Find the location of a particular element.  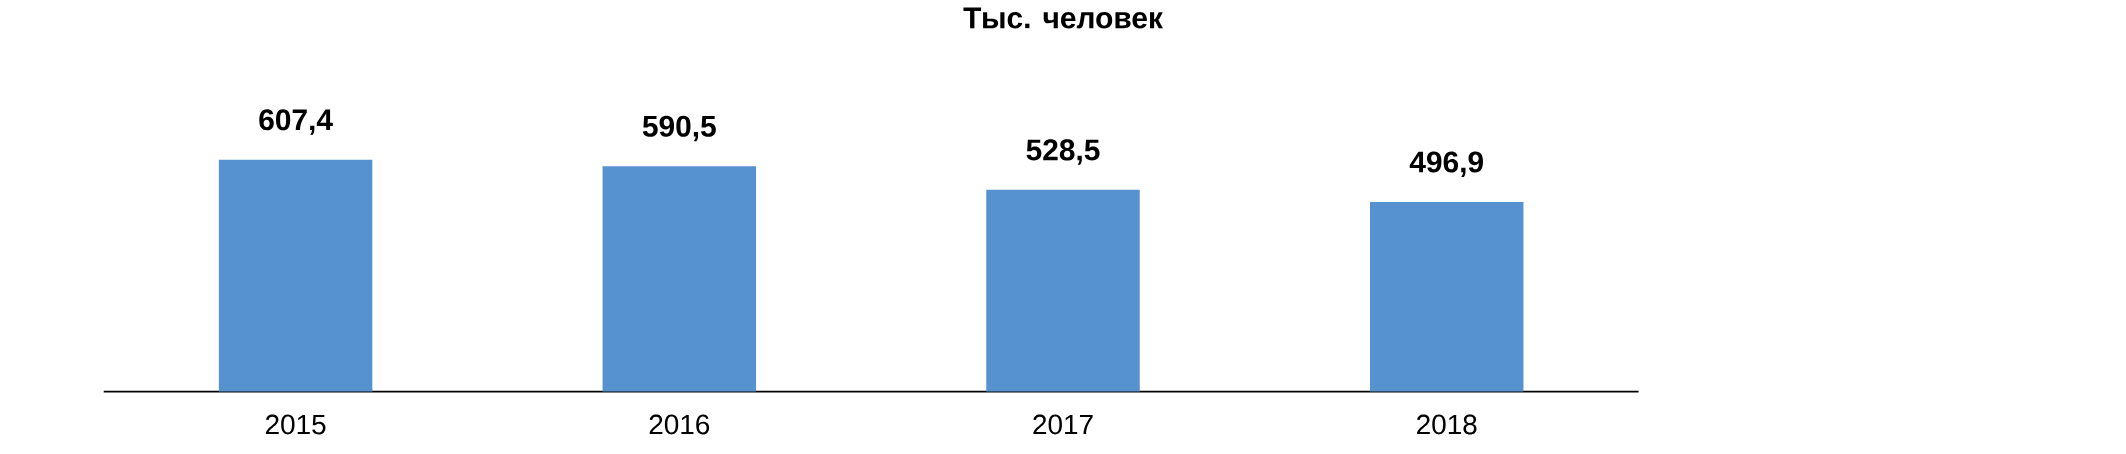

x-tick-label: 2018 is located at coordinates (1447, 424).